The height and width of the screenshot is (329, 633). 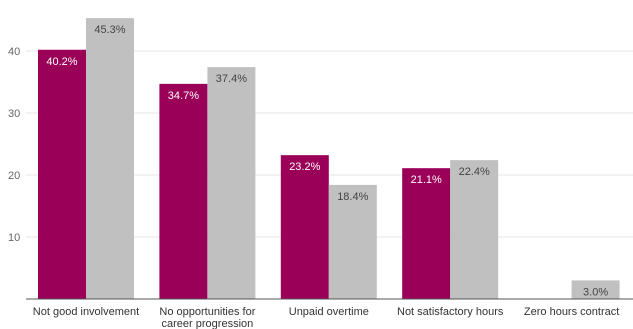 I want to click on bar-s2-c5, so click(x=595, y=289).